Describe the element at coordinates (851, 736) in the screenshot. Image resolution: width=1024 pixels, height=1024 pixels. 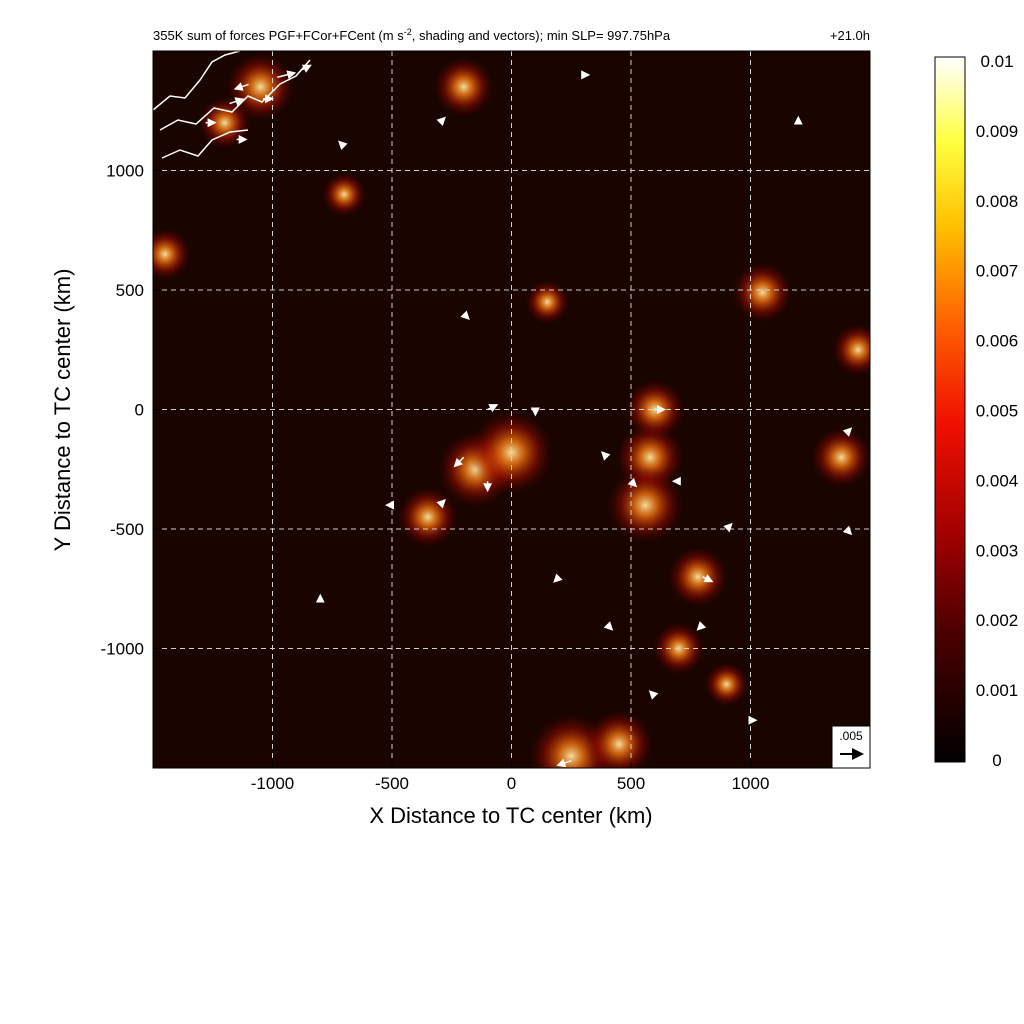
I see `reference-vector-label: .005` at that location.